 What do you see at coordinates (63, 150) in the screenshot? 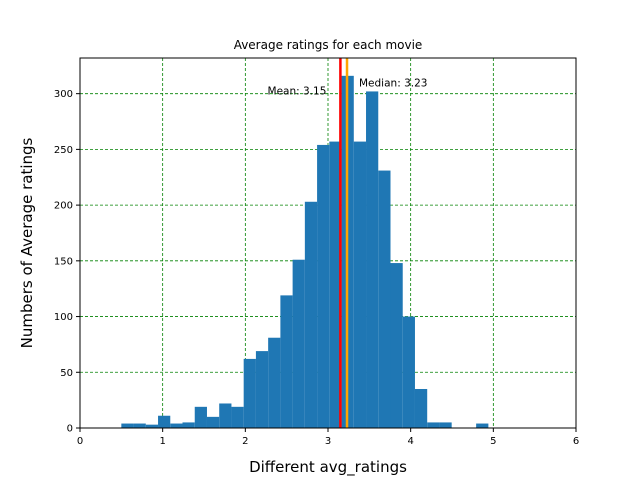
I see `y-tick-label: 250` at bounding box center [63, 150].